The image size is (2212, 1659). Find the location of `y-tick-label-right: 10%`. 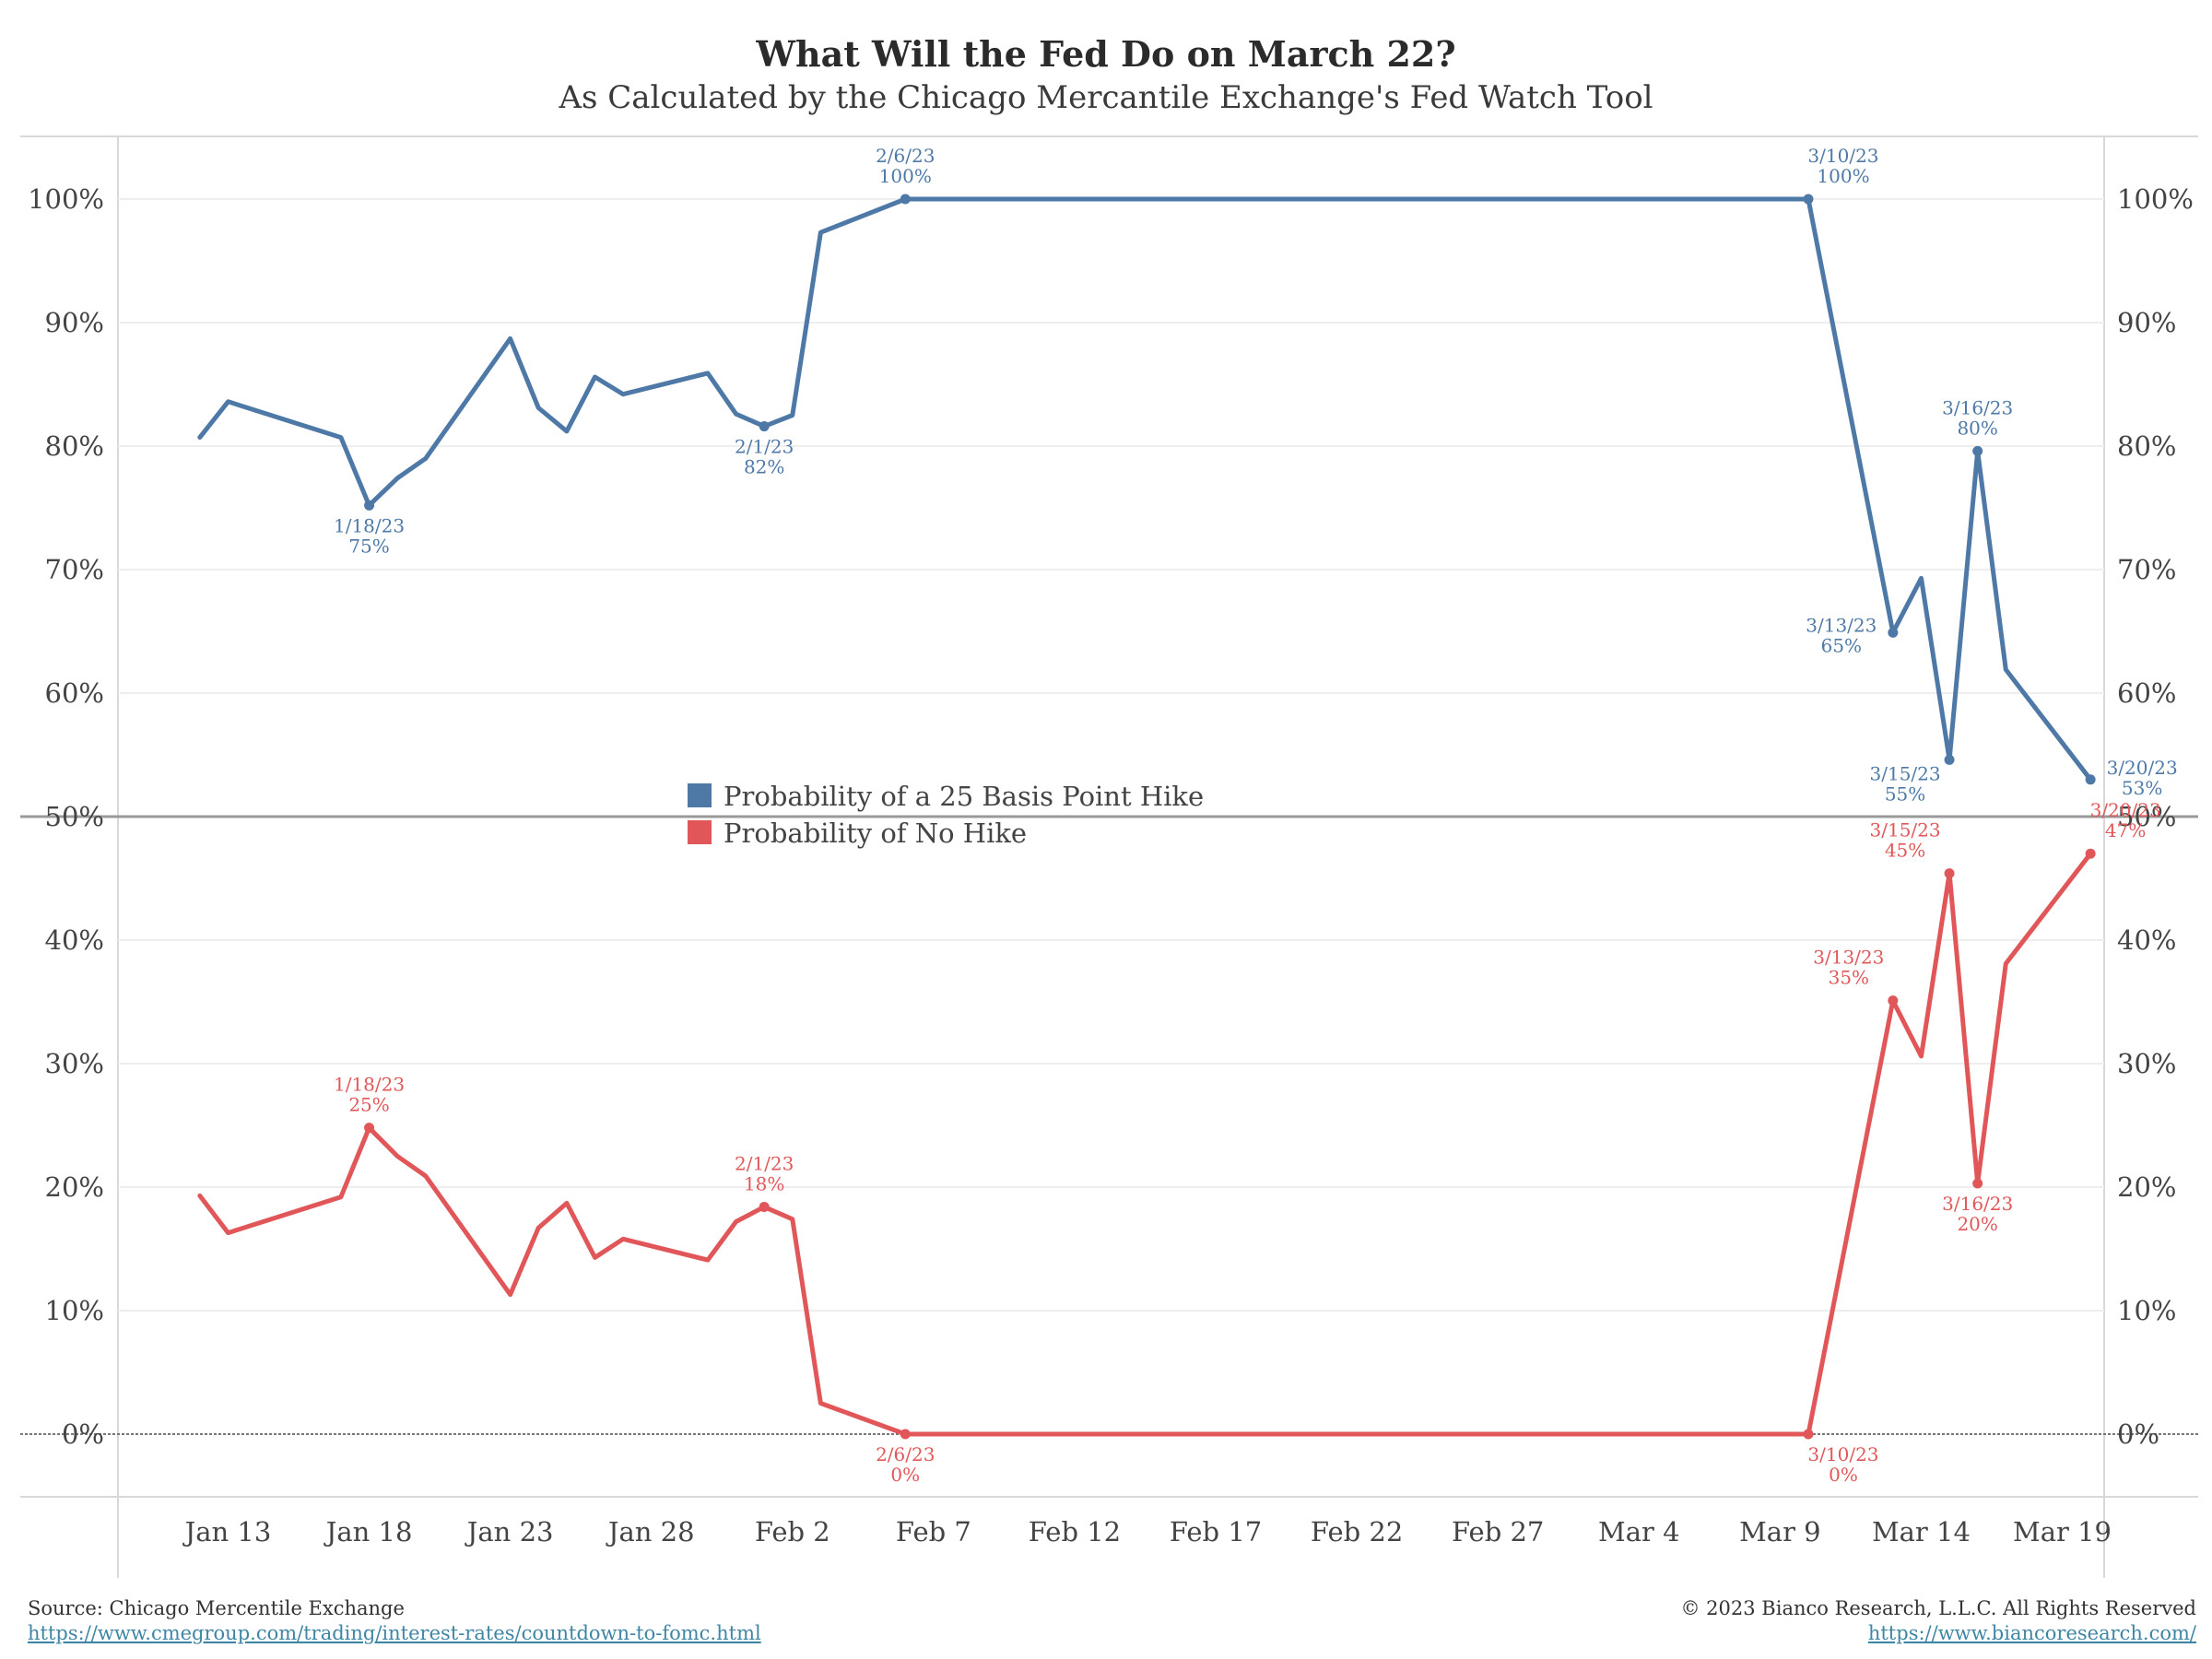

y-tick-label-right: 10% is located at coordinates (2146, 1310).